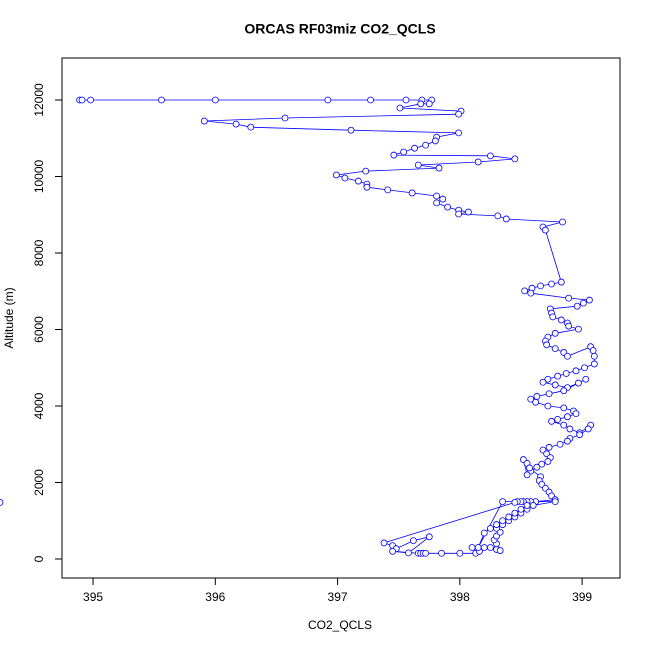 This screenshot has width=650, height=650. What do you see at coordinates (340, 625) in the screenshot?
I see `x-axis-label: CO2_QCLS` at bounding box center [340, 625].